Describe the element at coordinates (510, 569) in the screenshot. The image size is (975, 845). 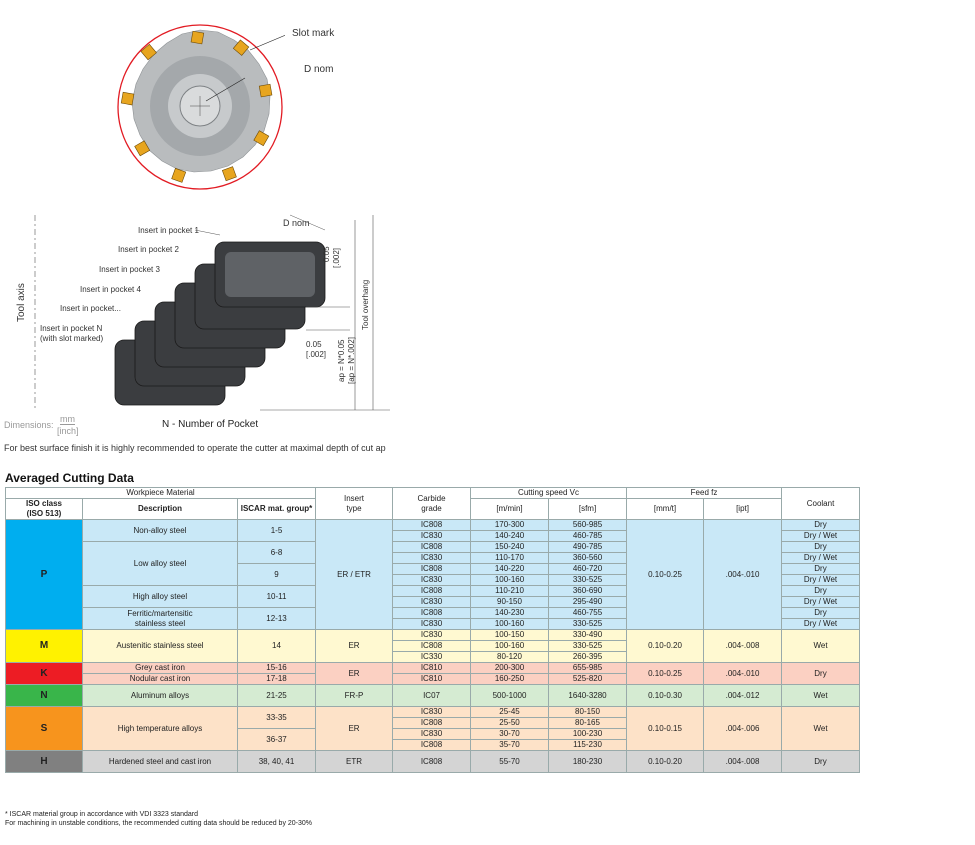
I see `speed-m-cell: 140-220` at that location.